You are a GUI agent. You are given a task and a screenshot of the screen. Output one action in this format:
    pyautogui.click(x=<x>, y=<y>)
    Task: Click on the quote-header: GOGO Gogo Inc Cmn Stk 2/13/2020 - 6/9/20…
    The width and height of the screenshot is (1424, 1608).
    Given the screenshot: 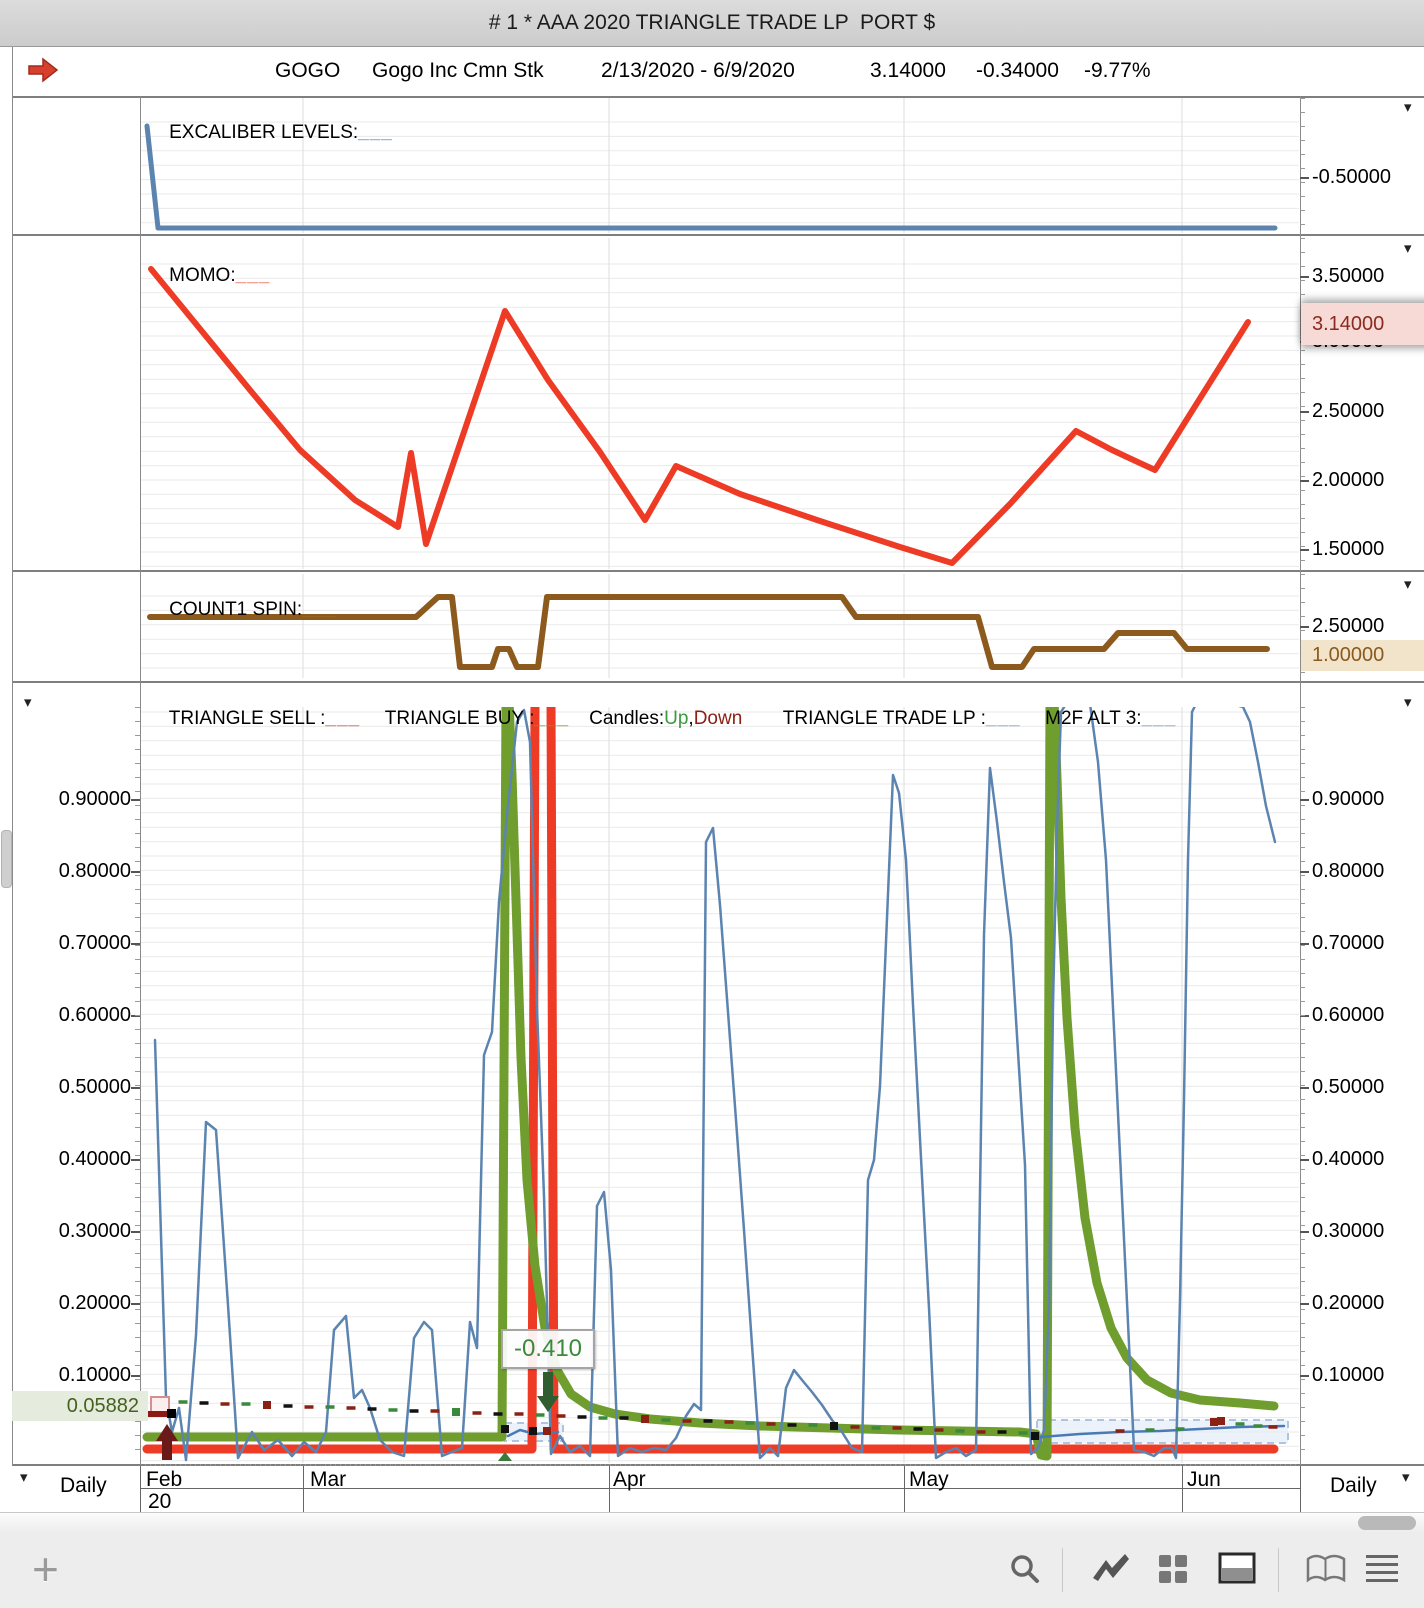 What is the action you would take?
    pyautogui.click(x=712, y=71)
    